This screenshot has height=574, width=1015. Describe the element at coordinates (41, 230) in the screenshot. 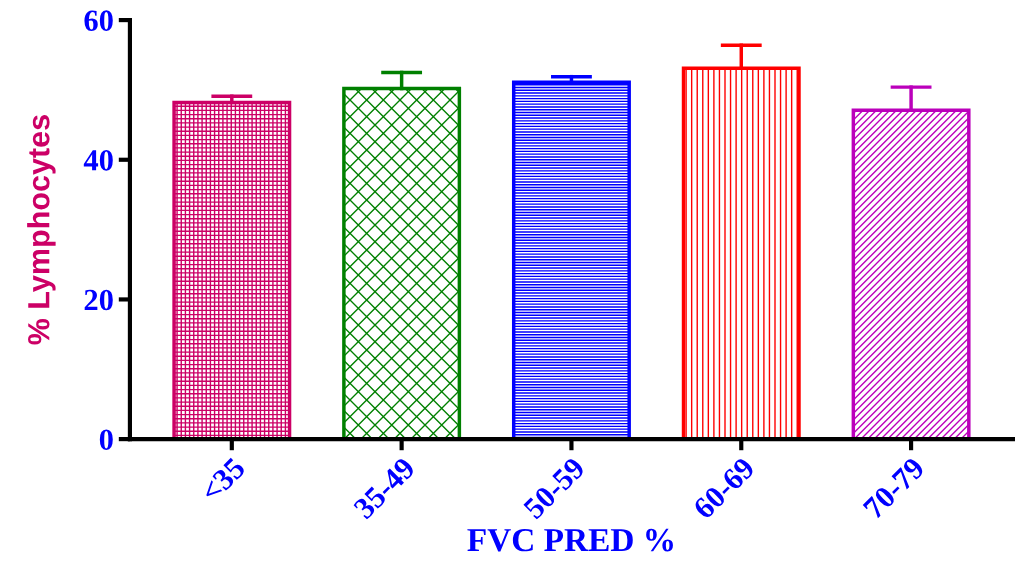

I see `y-axis-title: % Lymphocytes` at that location.